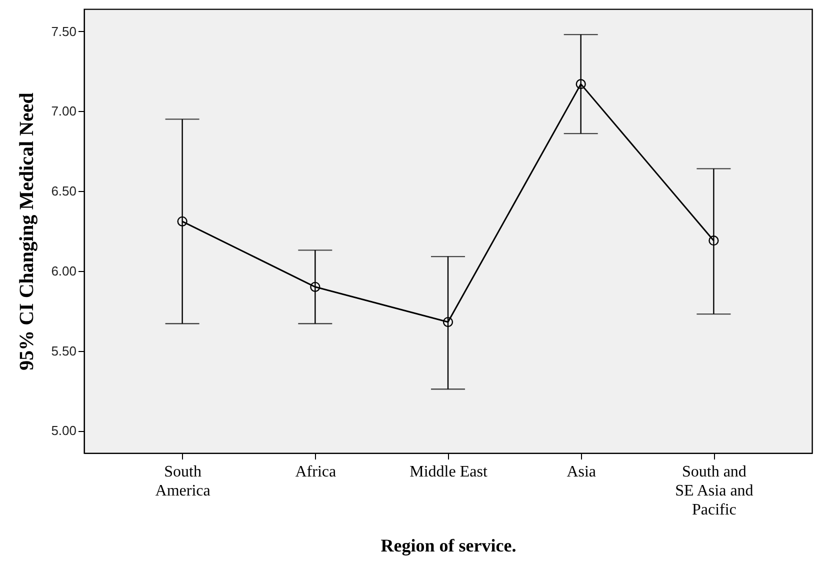  Describe the element at coordinates (714, 491) in the screenshot. I see `x-tick-label: South and SE Asia and Pacific` at that location.